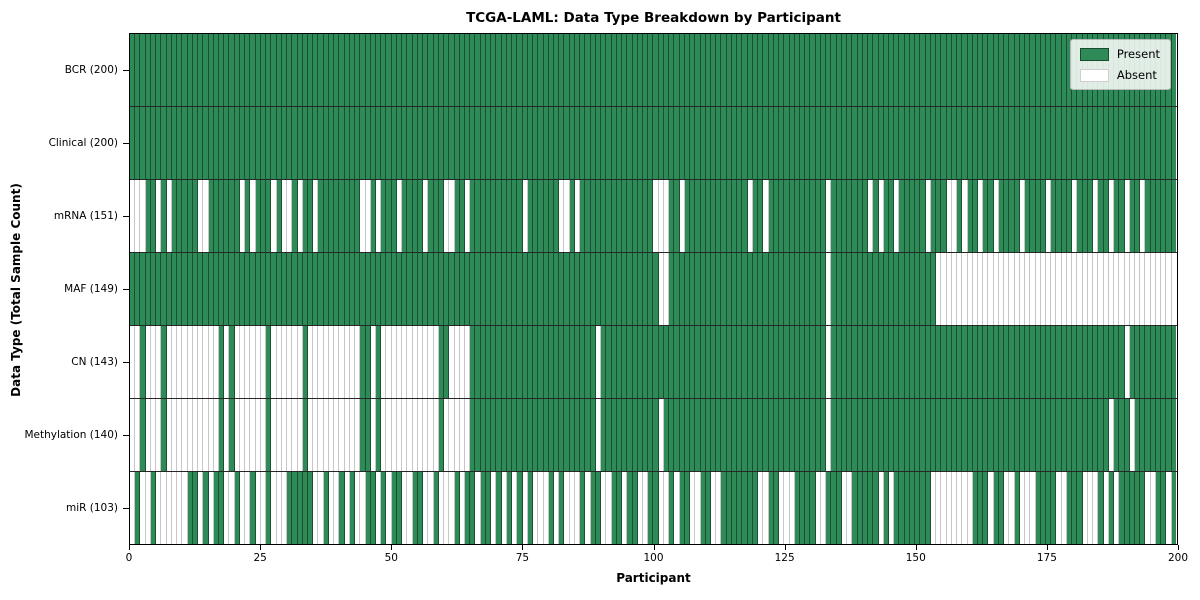 The image size is (1200, 600). I want to click on present-swatch, so click(1094, 54).